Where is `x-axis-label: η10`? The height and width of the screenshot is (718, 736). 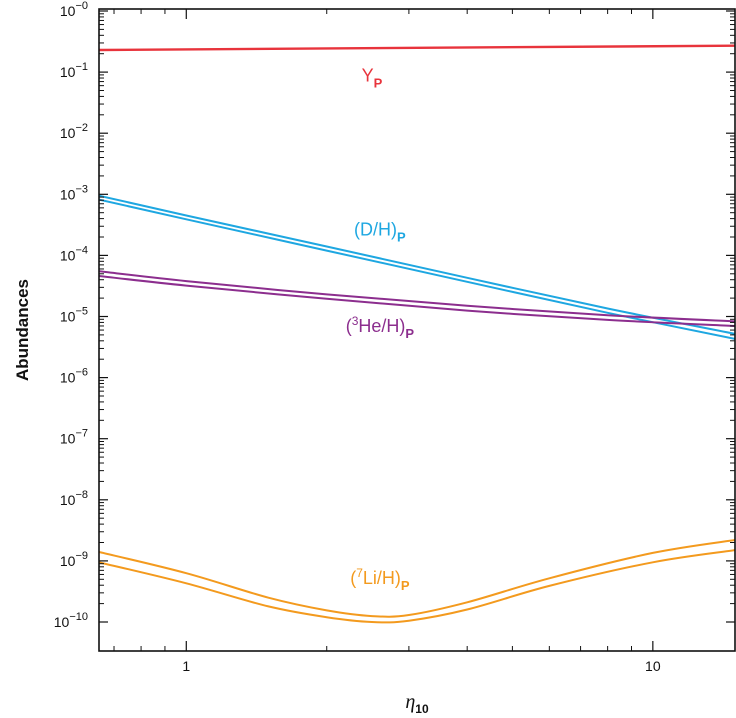
x-axis-label: η10 is located at coordinates (417, 703).